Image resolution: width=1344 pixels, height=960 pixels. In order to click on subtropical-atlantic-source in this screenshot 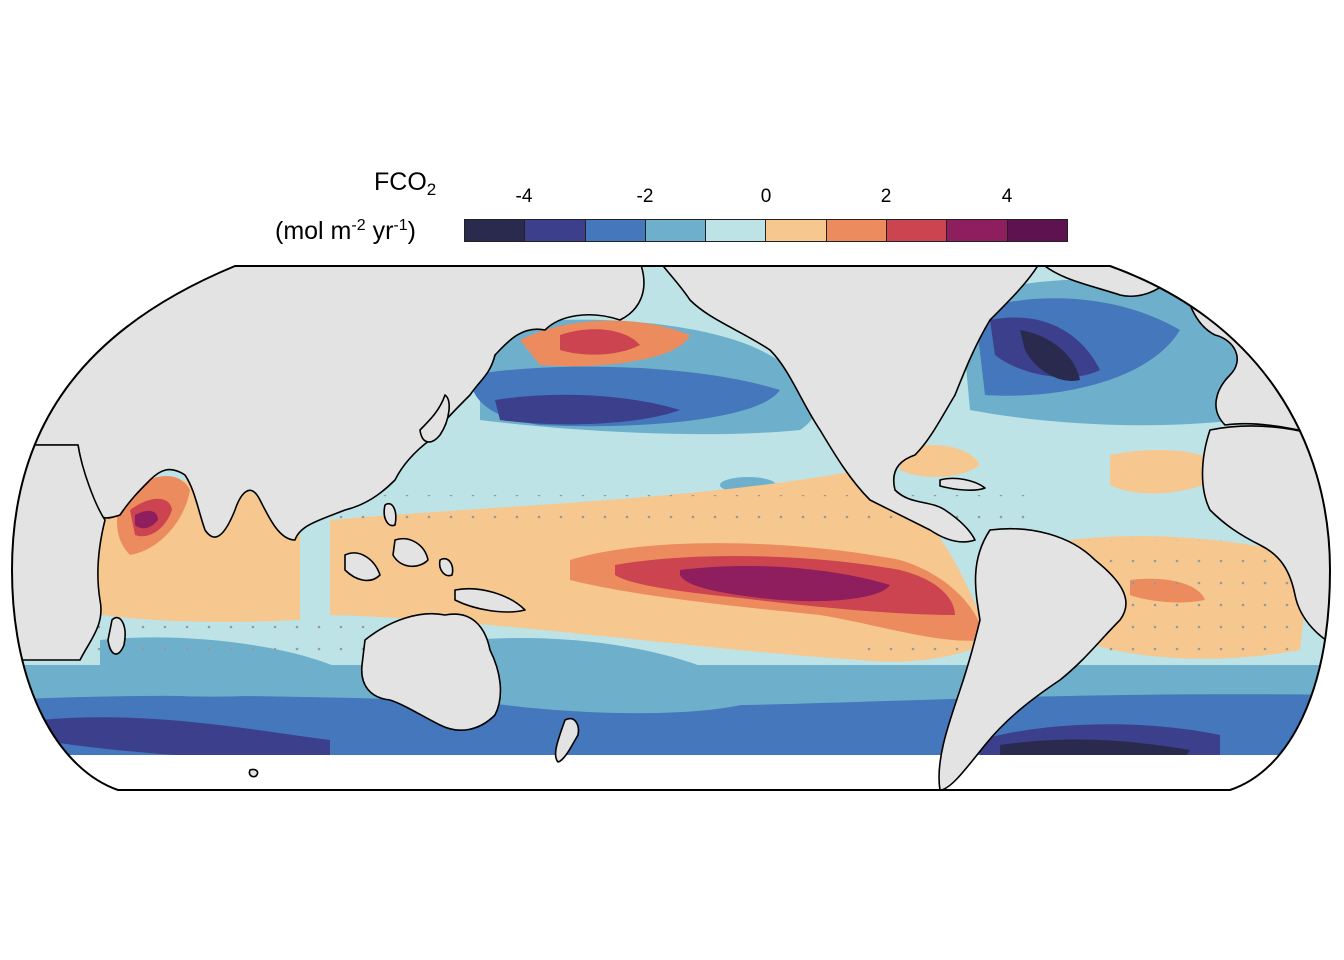, I will do `click(1170, 472)`.